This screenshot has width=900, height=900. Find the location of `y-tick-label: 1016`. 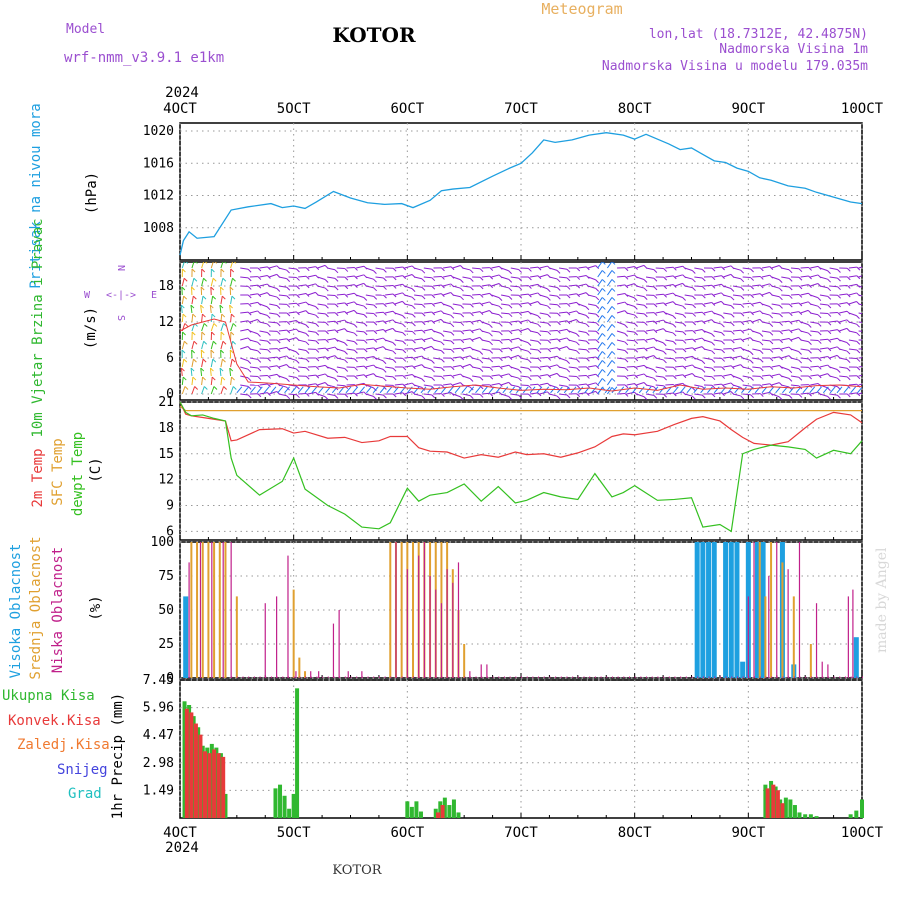

y-tick-label: 1016 is located at coordinates (158, 163).